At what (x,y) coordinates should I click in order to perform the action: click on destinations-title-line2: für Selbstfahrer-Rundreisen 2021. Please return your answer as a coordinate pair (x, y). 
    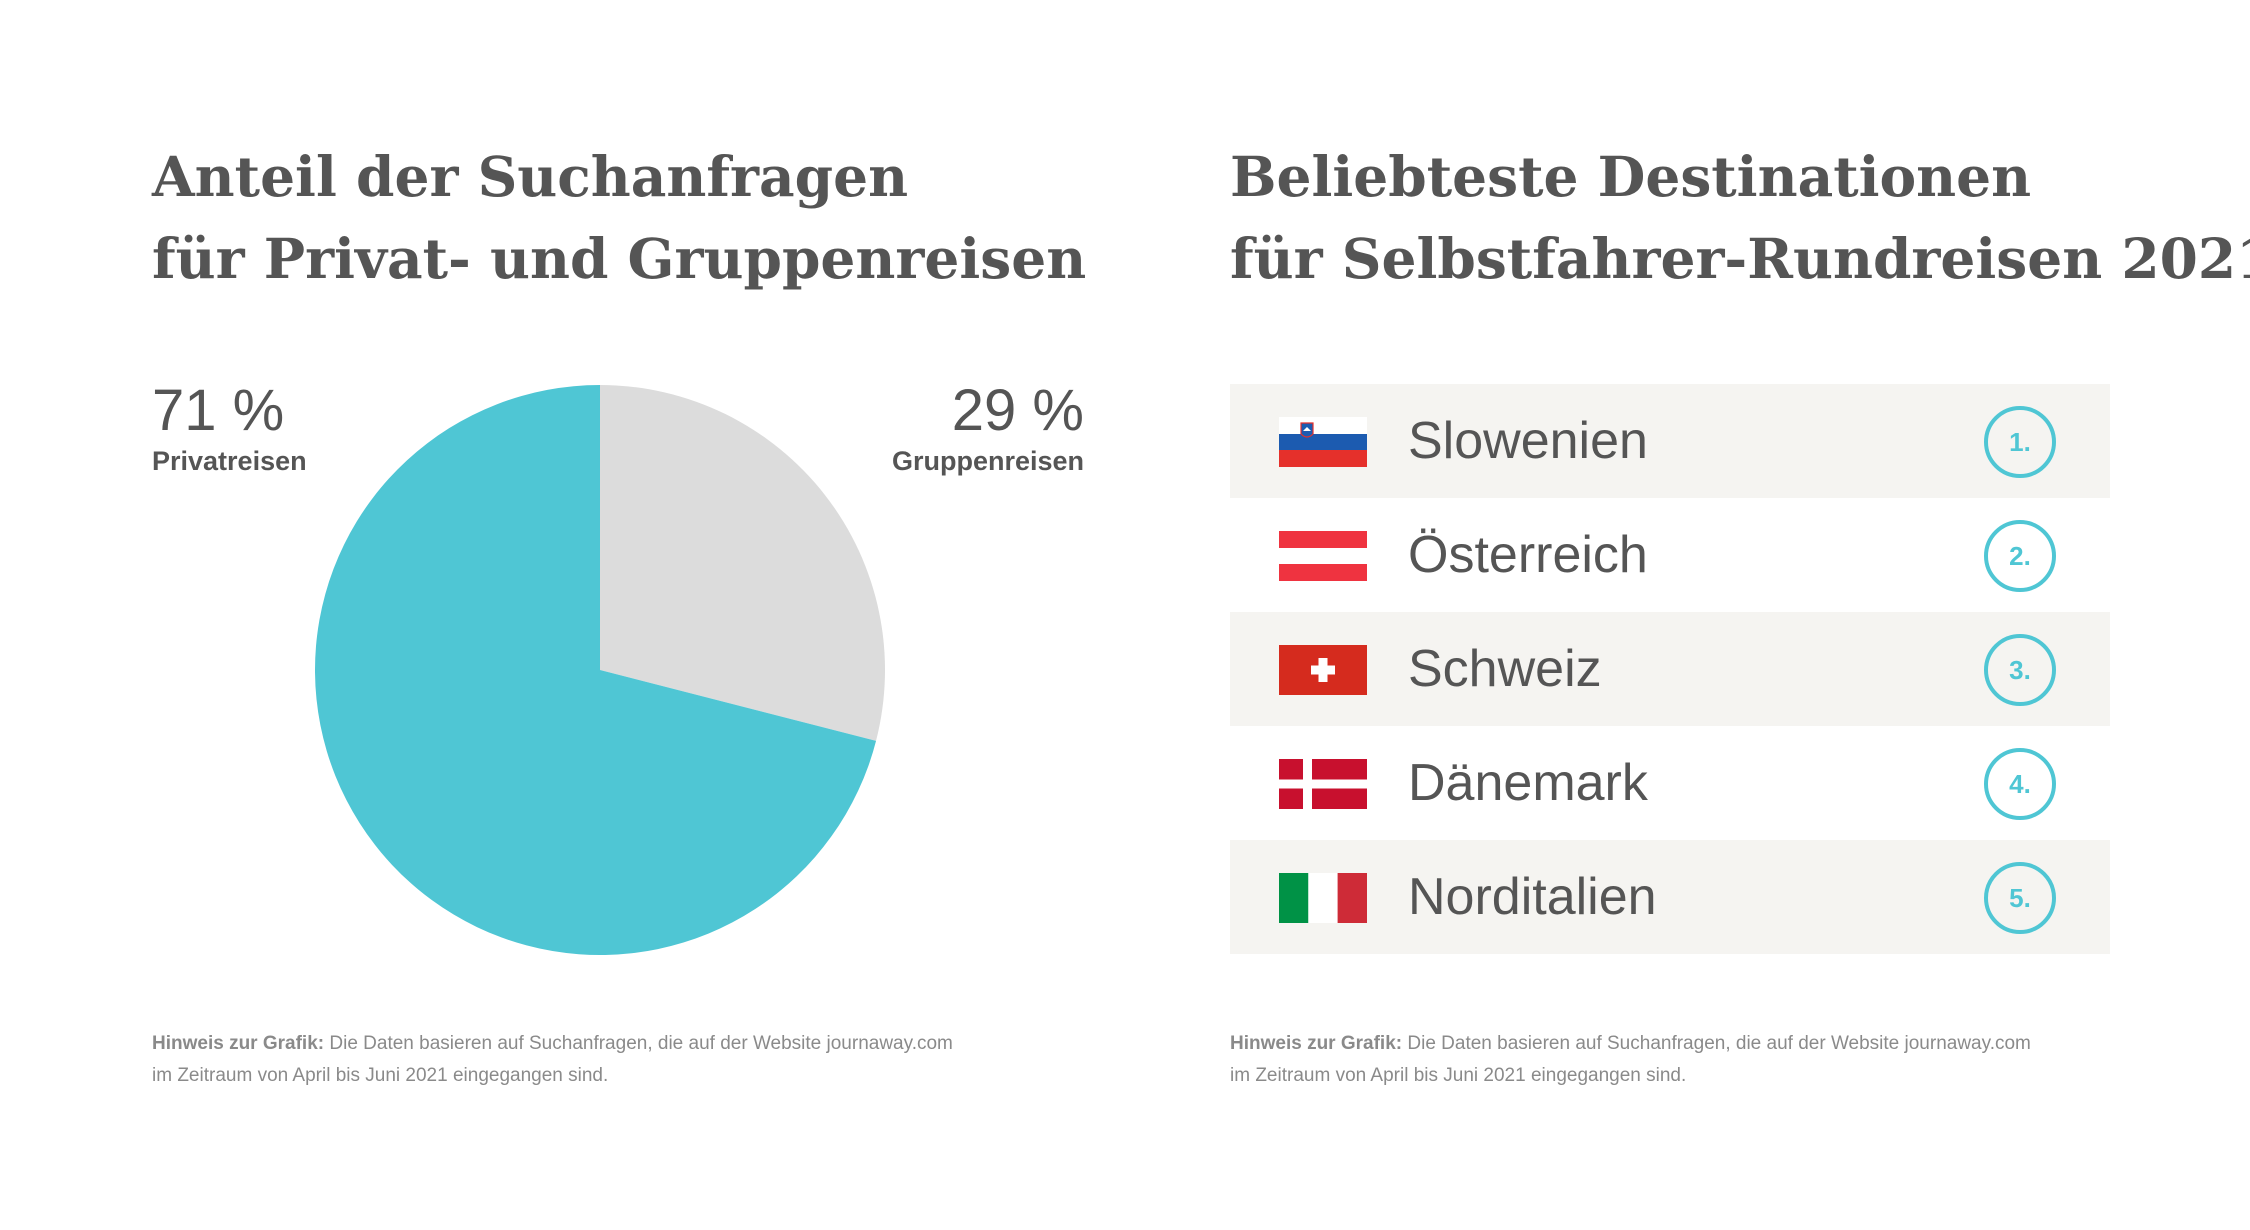
    Looking at the image, I should click on (1740, 258).